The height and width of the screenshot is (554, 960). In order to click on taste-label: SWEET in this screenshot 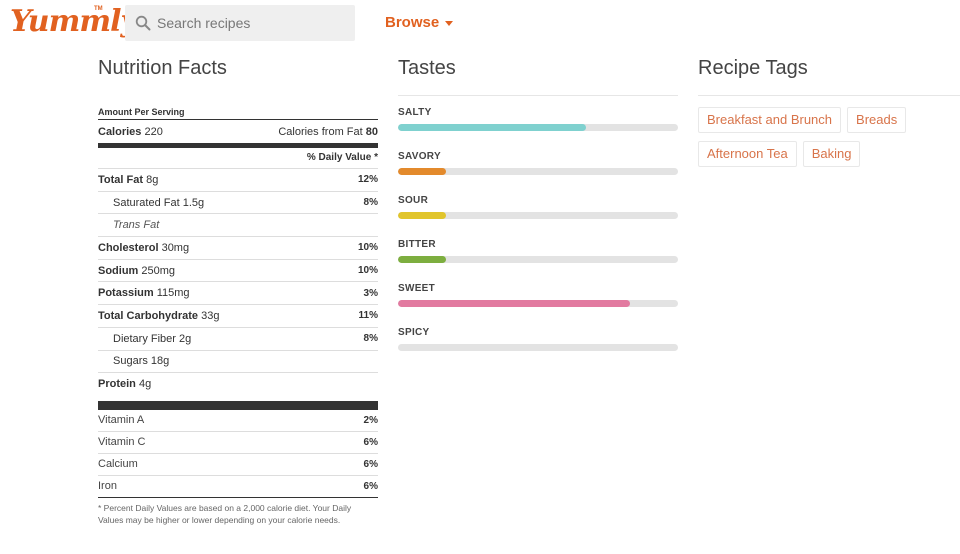, I will do `click(417, 288)`.